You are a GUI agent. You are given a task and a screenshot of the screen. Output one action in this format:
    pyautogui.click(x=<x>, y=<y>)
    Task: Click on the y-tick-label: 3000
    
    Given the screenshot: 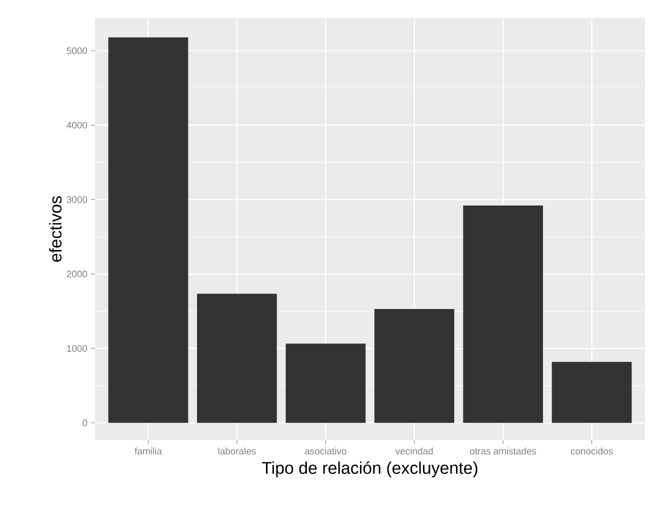 What is the action you would take?
    pyautogui.click(x=77, y=199)
    